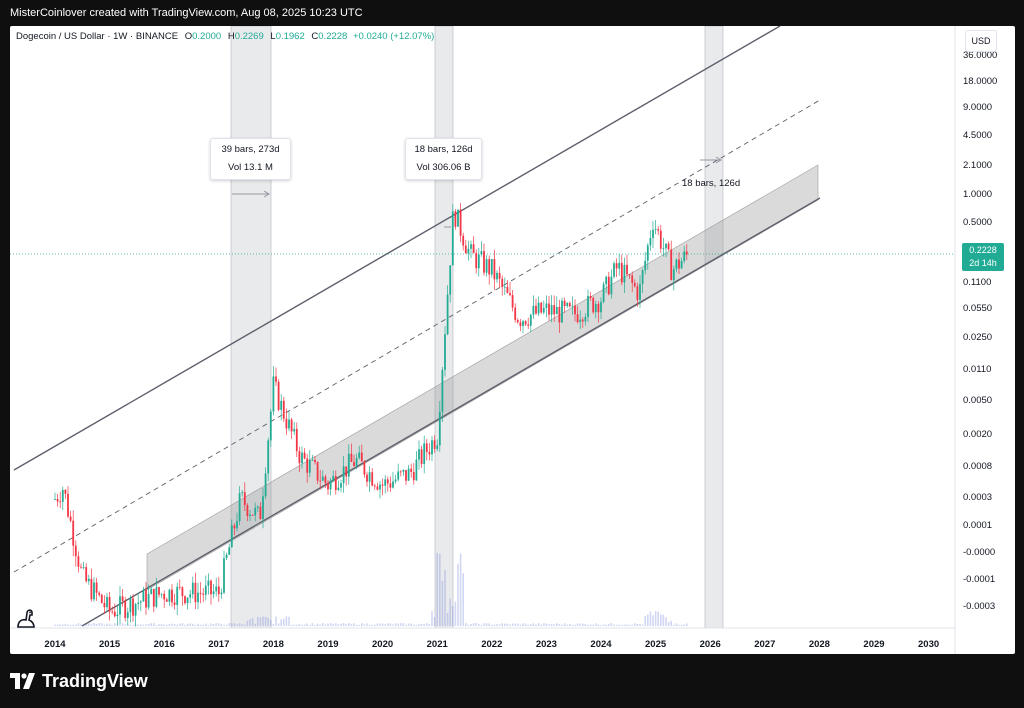 This screenshot has height=708, width=1024. I want to click on range-tooltip-volume: Vol 13.1 M, so click(250, 167).